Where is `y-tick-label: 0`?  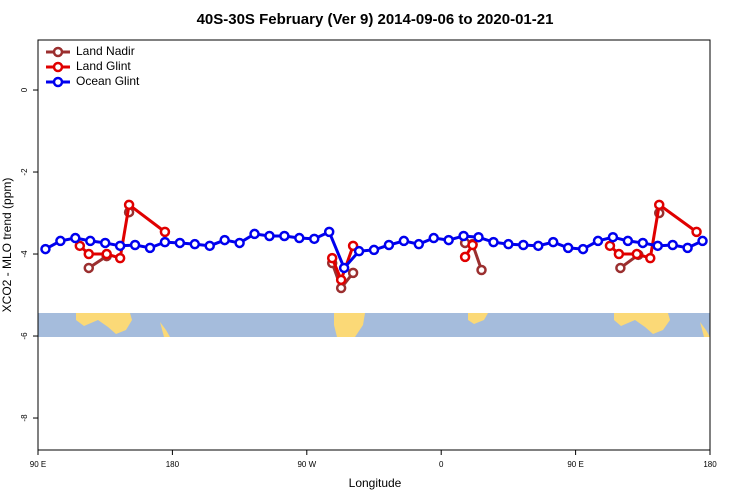 y-tick-label: 0 is located at coordinates (24, 89).